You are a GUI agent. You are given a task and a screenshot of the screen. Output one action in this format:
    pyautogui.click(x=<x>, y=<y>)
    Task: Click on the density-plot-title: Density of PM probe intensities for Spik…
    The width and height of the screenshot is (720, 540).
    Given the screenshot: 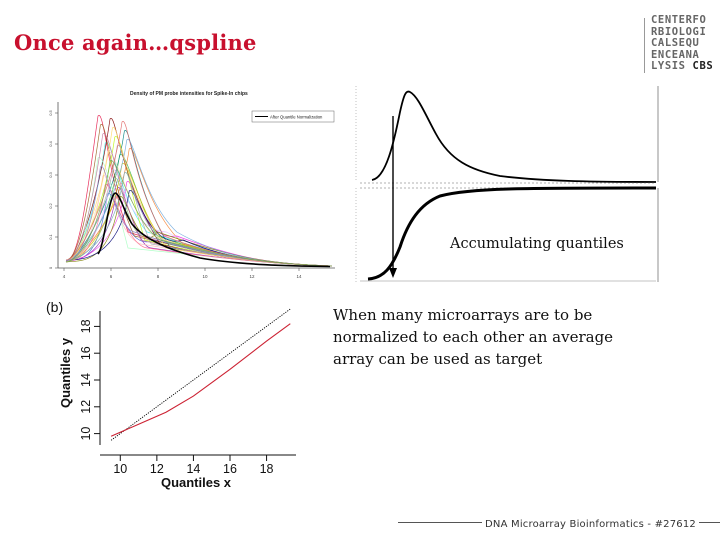 What is the action you would take?
    pyautogui.click(x=189, y=94)
    